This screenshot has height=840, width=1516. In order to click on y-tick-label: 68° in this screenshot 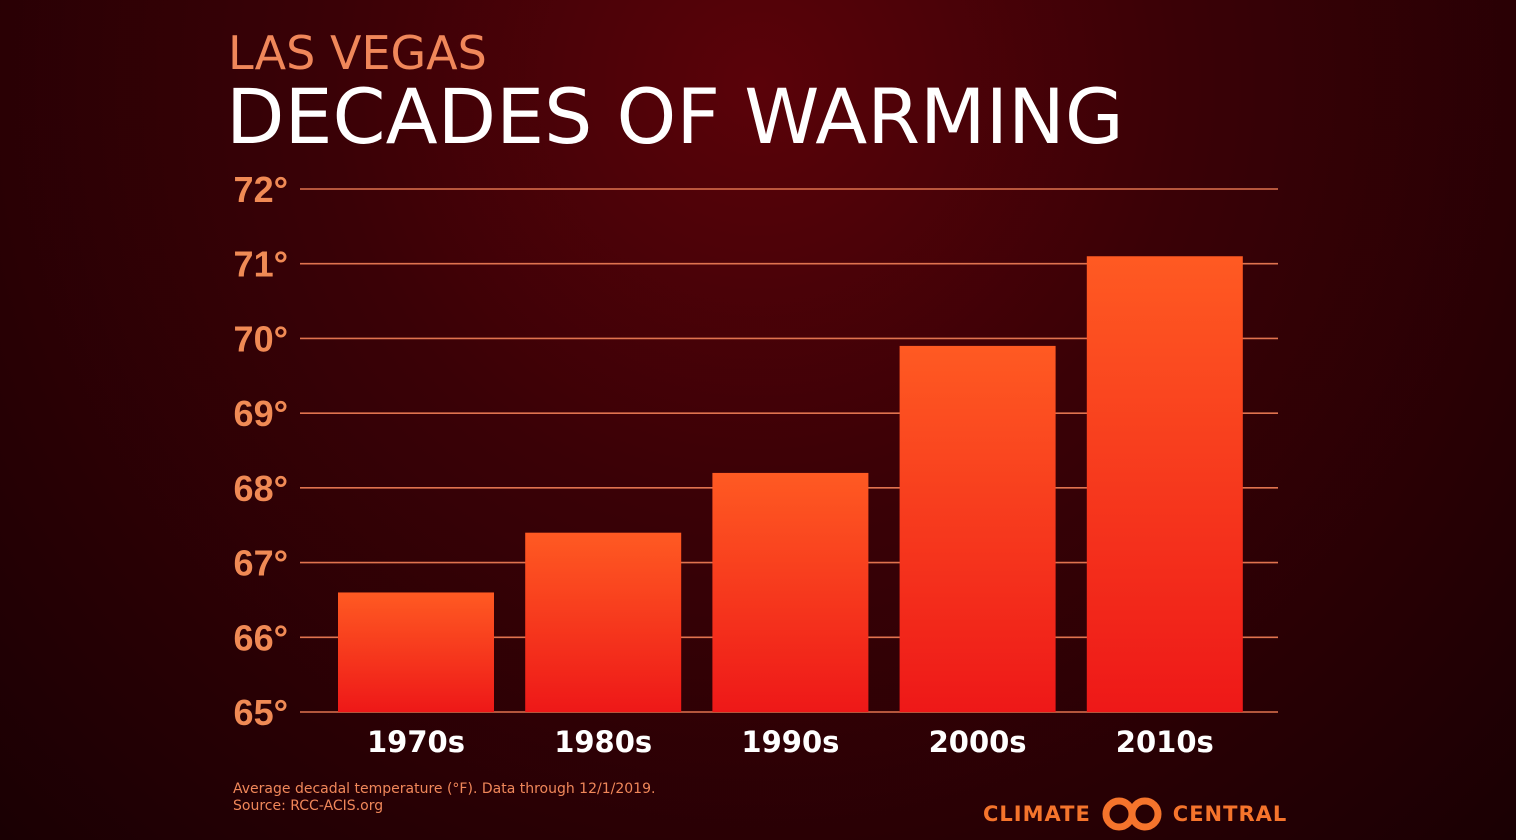, I will do `click(261, 488)`.